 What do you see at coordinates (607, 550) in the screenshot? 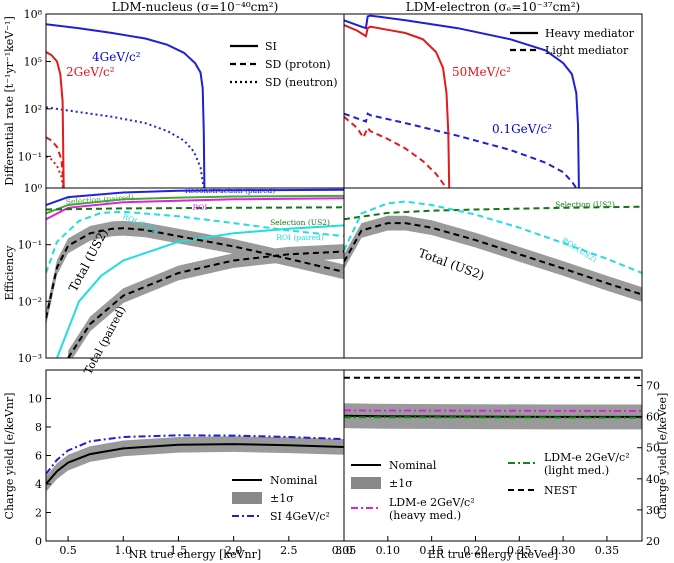
I see `cy-er-xtick-label-6: 0.35` at bounding box center [607, 550].